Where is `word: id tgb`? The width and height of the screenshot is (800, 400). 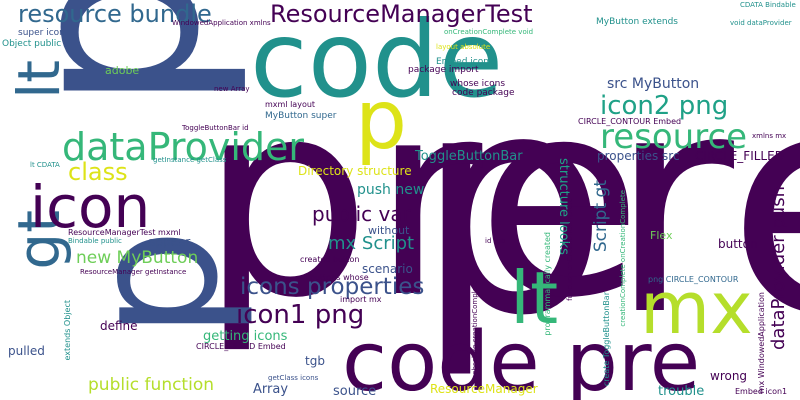
word: id tgb is located at coordinates (495, 241).